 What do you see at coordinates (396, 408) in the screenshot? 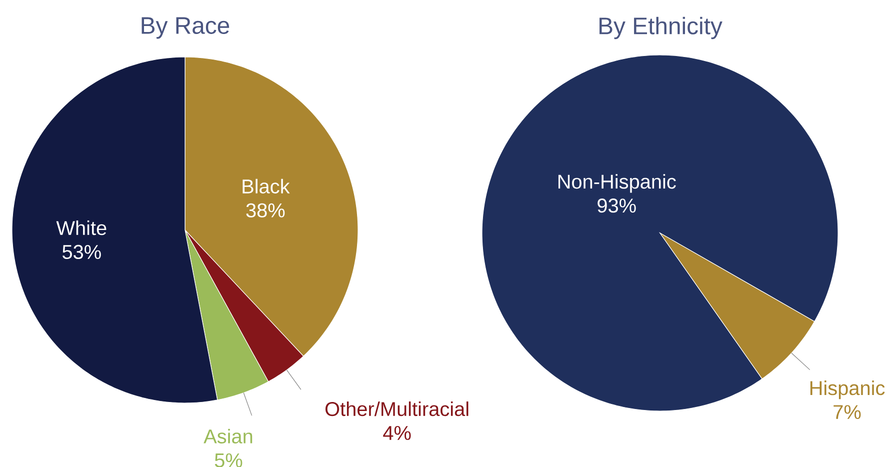
I see `slice-label: Other/Multiracial` at bounding box center [396, 408].